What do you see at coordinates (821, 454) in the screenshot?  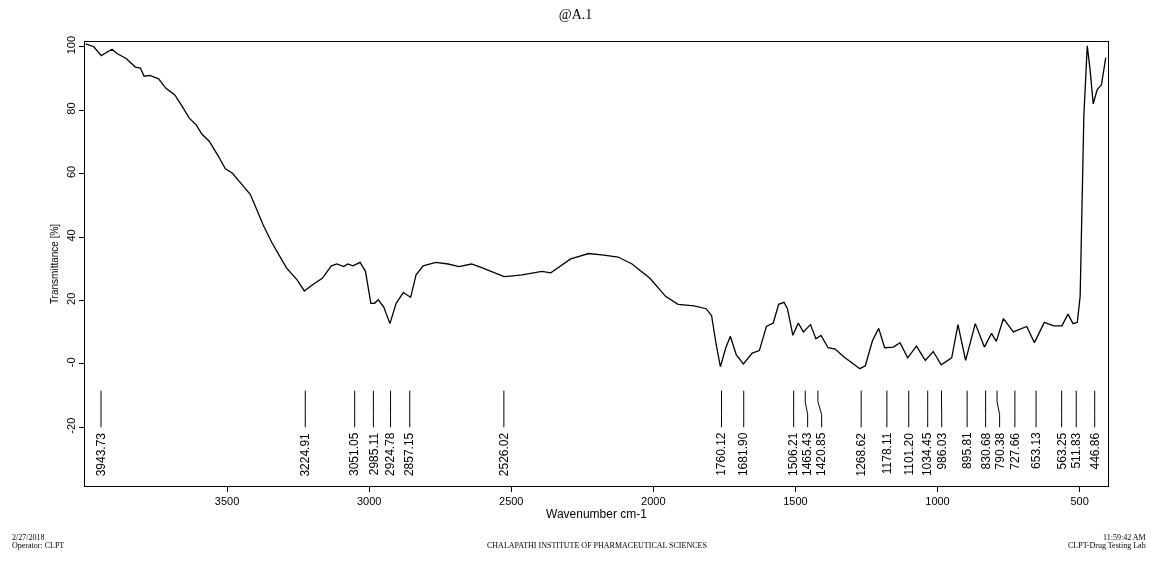 I see `ref-line-label: 1420.85` at bounding box center [821, 454].